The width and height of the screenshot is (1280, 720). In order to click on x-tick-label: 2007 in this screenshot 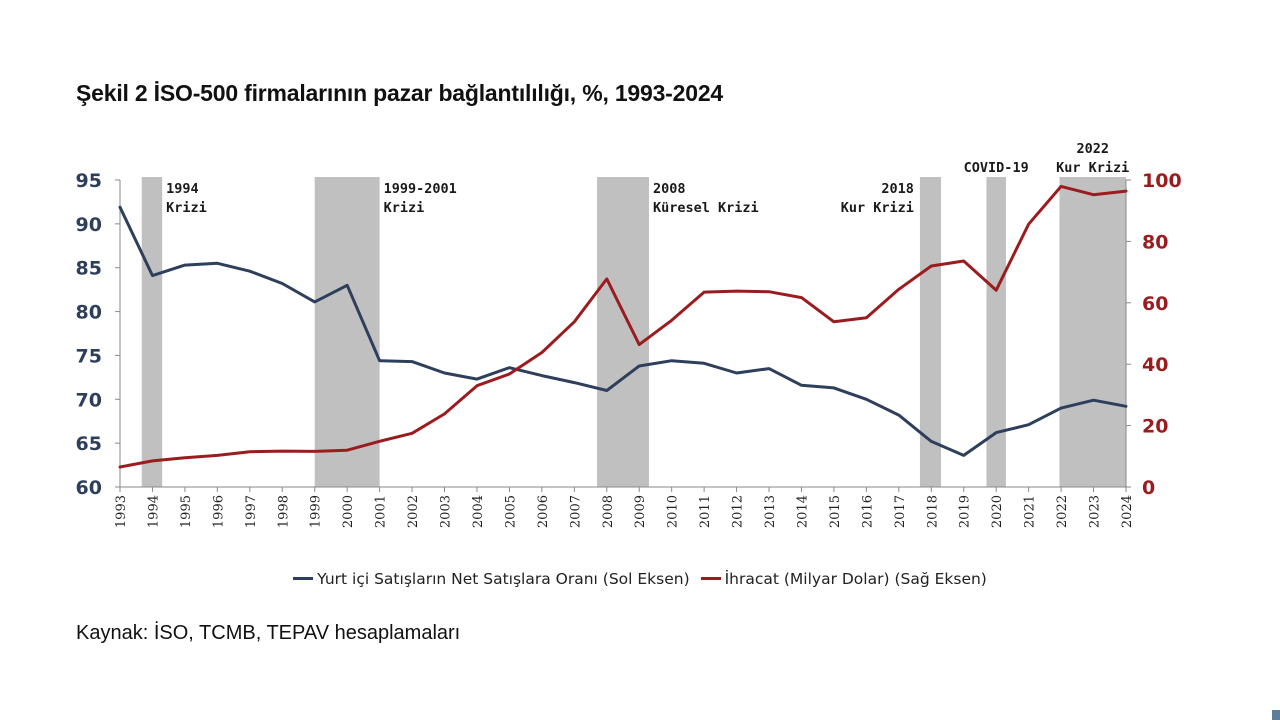, I will do `click(575, 511)`.